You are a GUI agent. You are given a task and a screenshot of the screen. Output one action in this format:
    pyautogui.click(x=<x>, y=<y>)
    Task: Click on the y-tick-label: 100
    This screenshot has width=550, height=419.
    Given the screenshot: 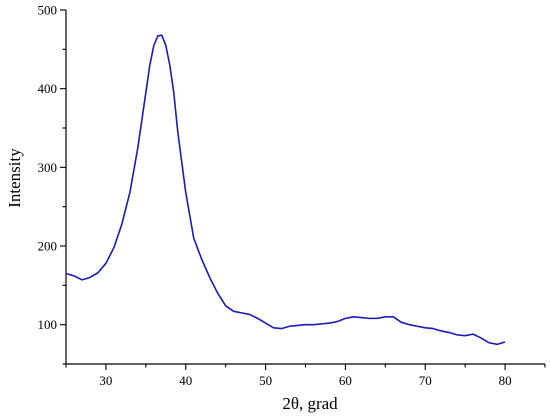 What is the action you would take?
    pyautogui.click(x=48, y=324)
    